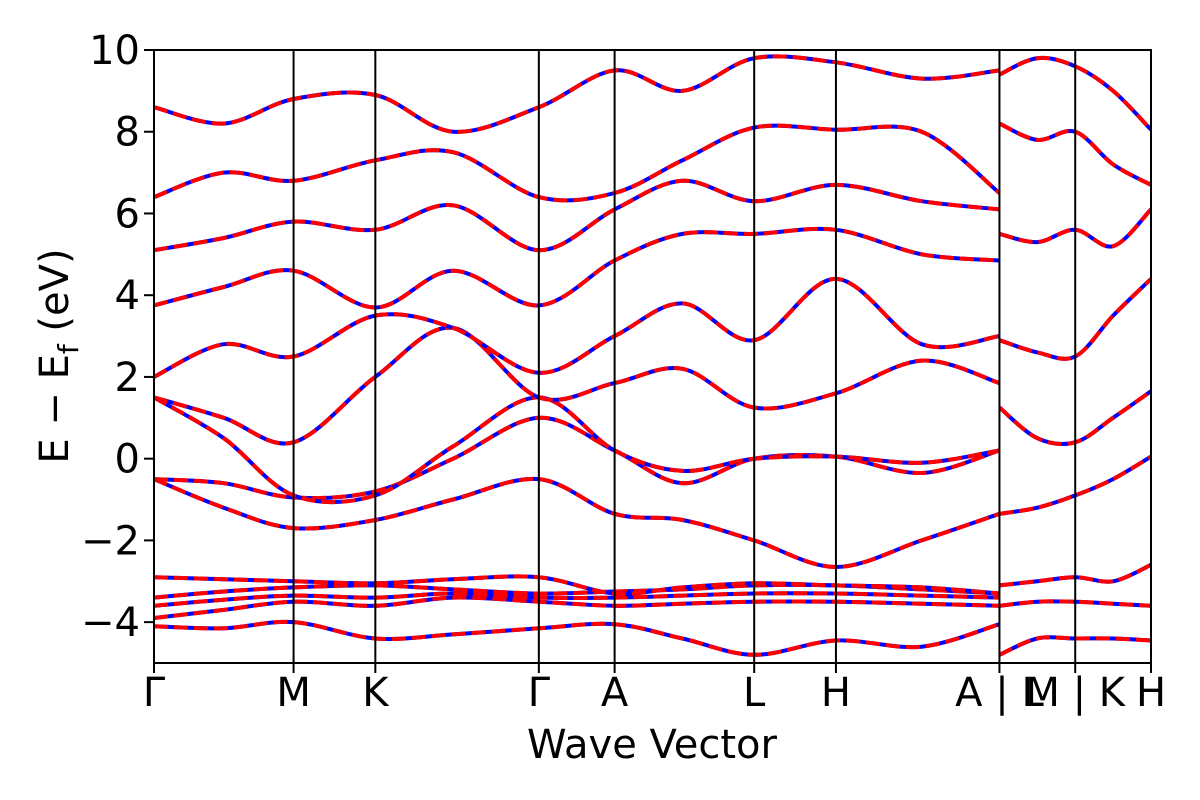 The image size is (1200, 800). I want to click on y-tick-label: 2, so click(127, 378).